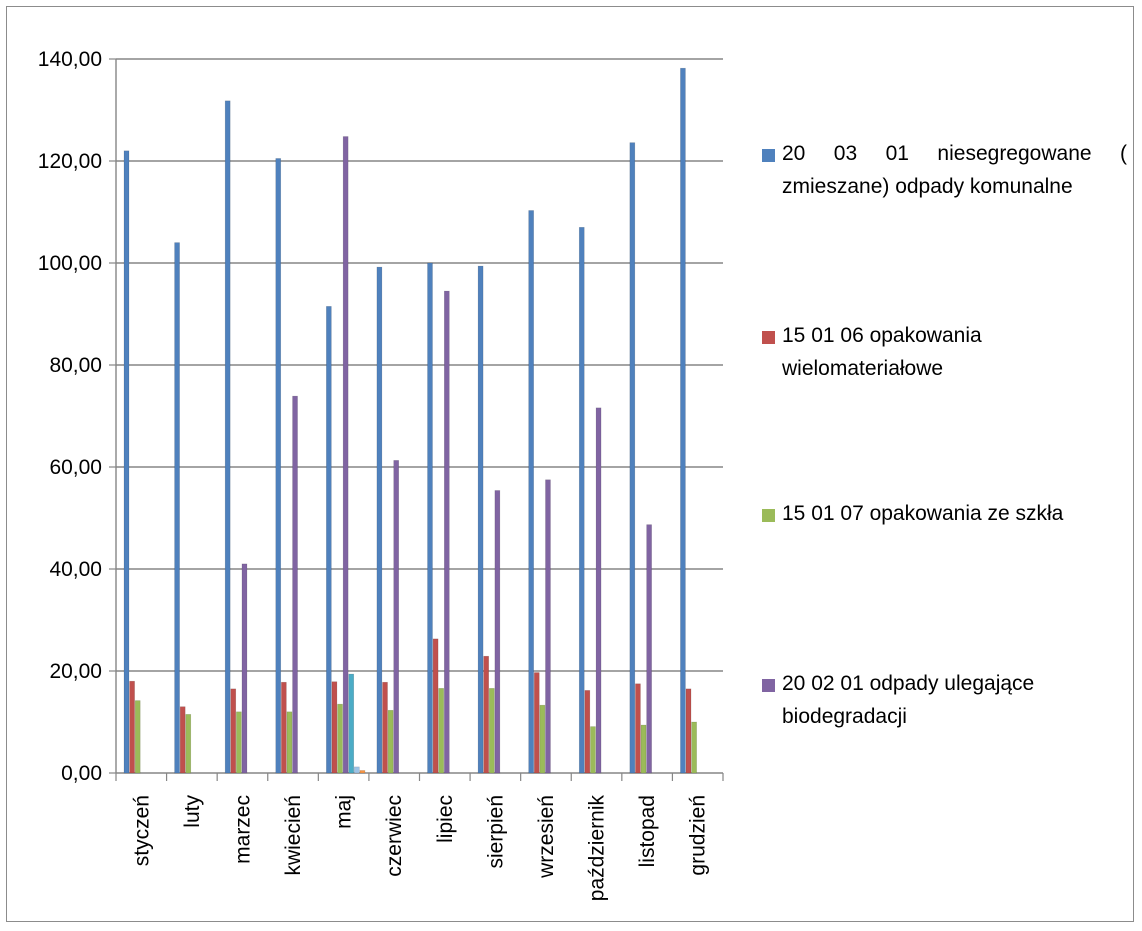  Describe the element at coordinates (593, 750) in the screenshot. I see `bar-październik-series-2` at that location.